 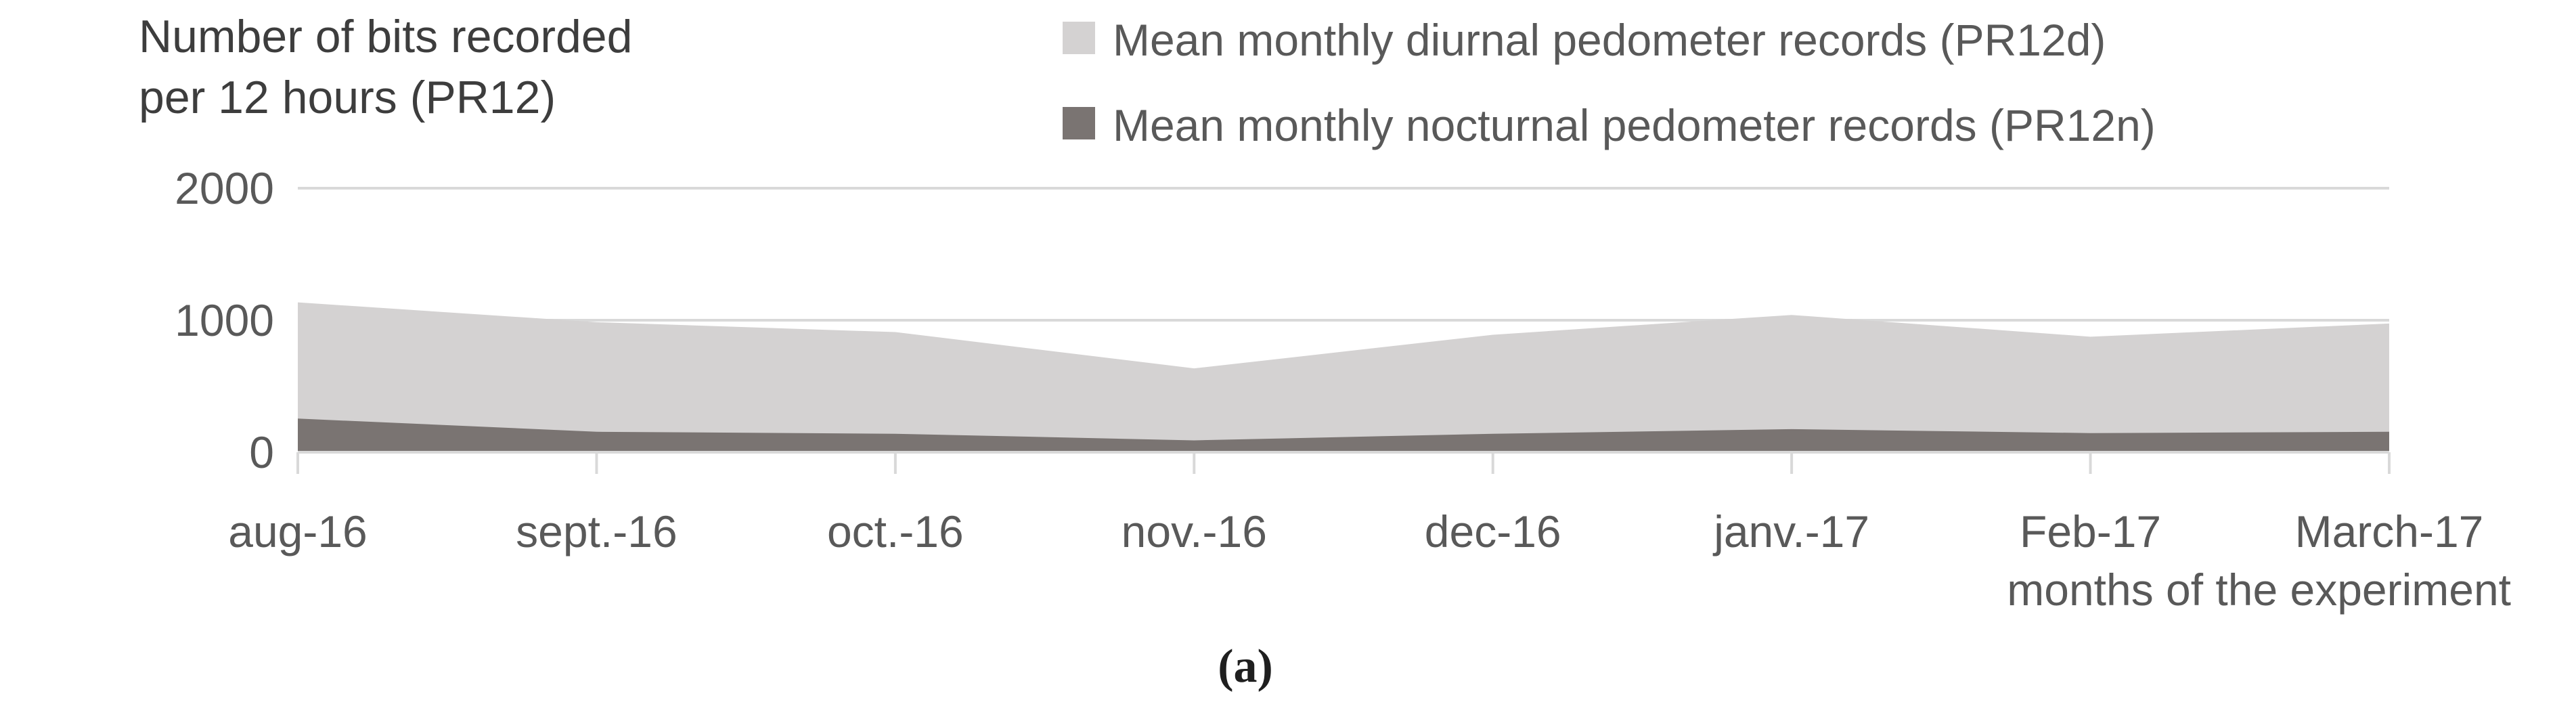 What do you see at coordinates (1194, 531) in the screenshot?
I see `x-axis-tick-label: nov.-16` at bounding box center [1194, 531].